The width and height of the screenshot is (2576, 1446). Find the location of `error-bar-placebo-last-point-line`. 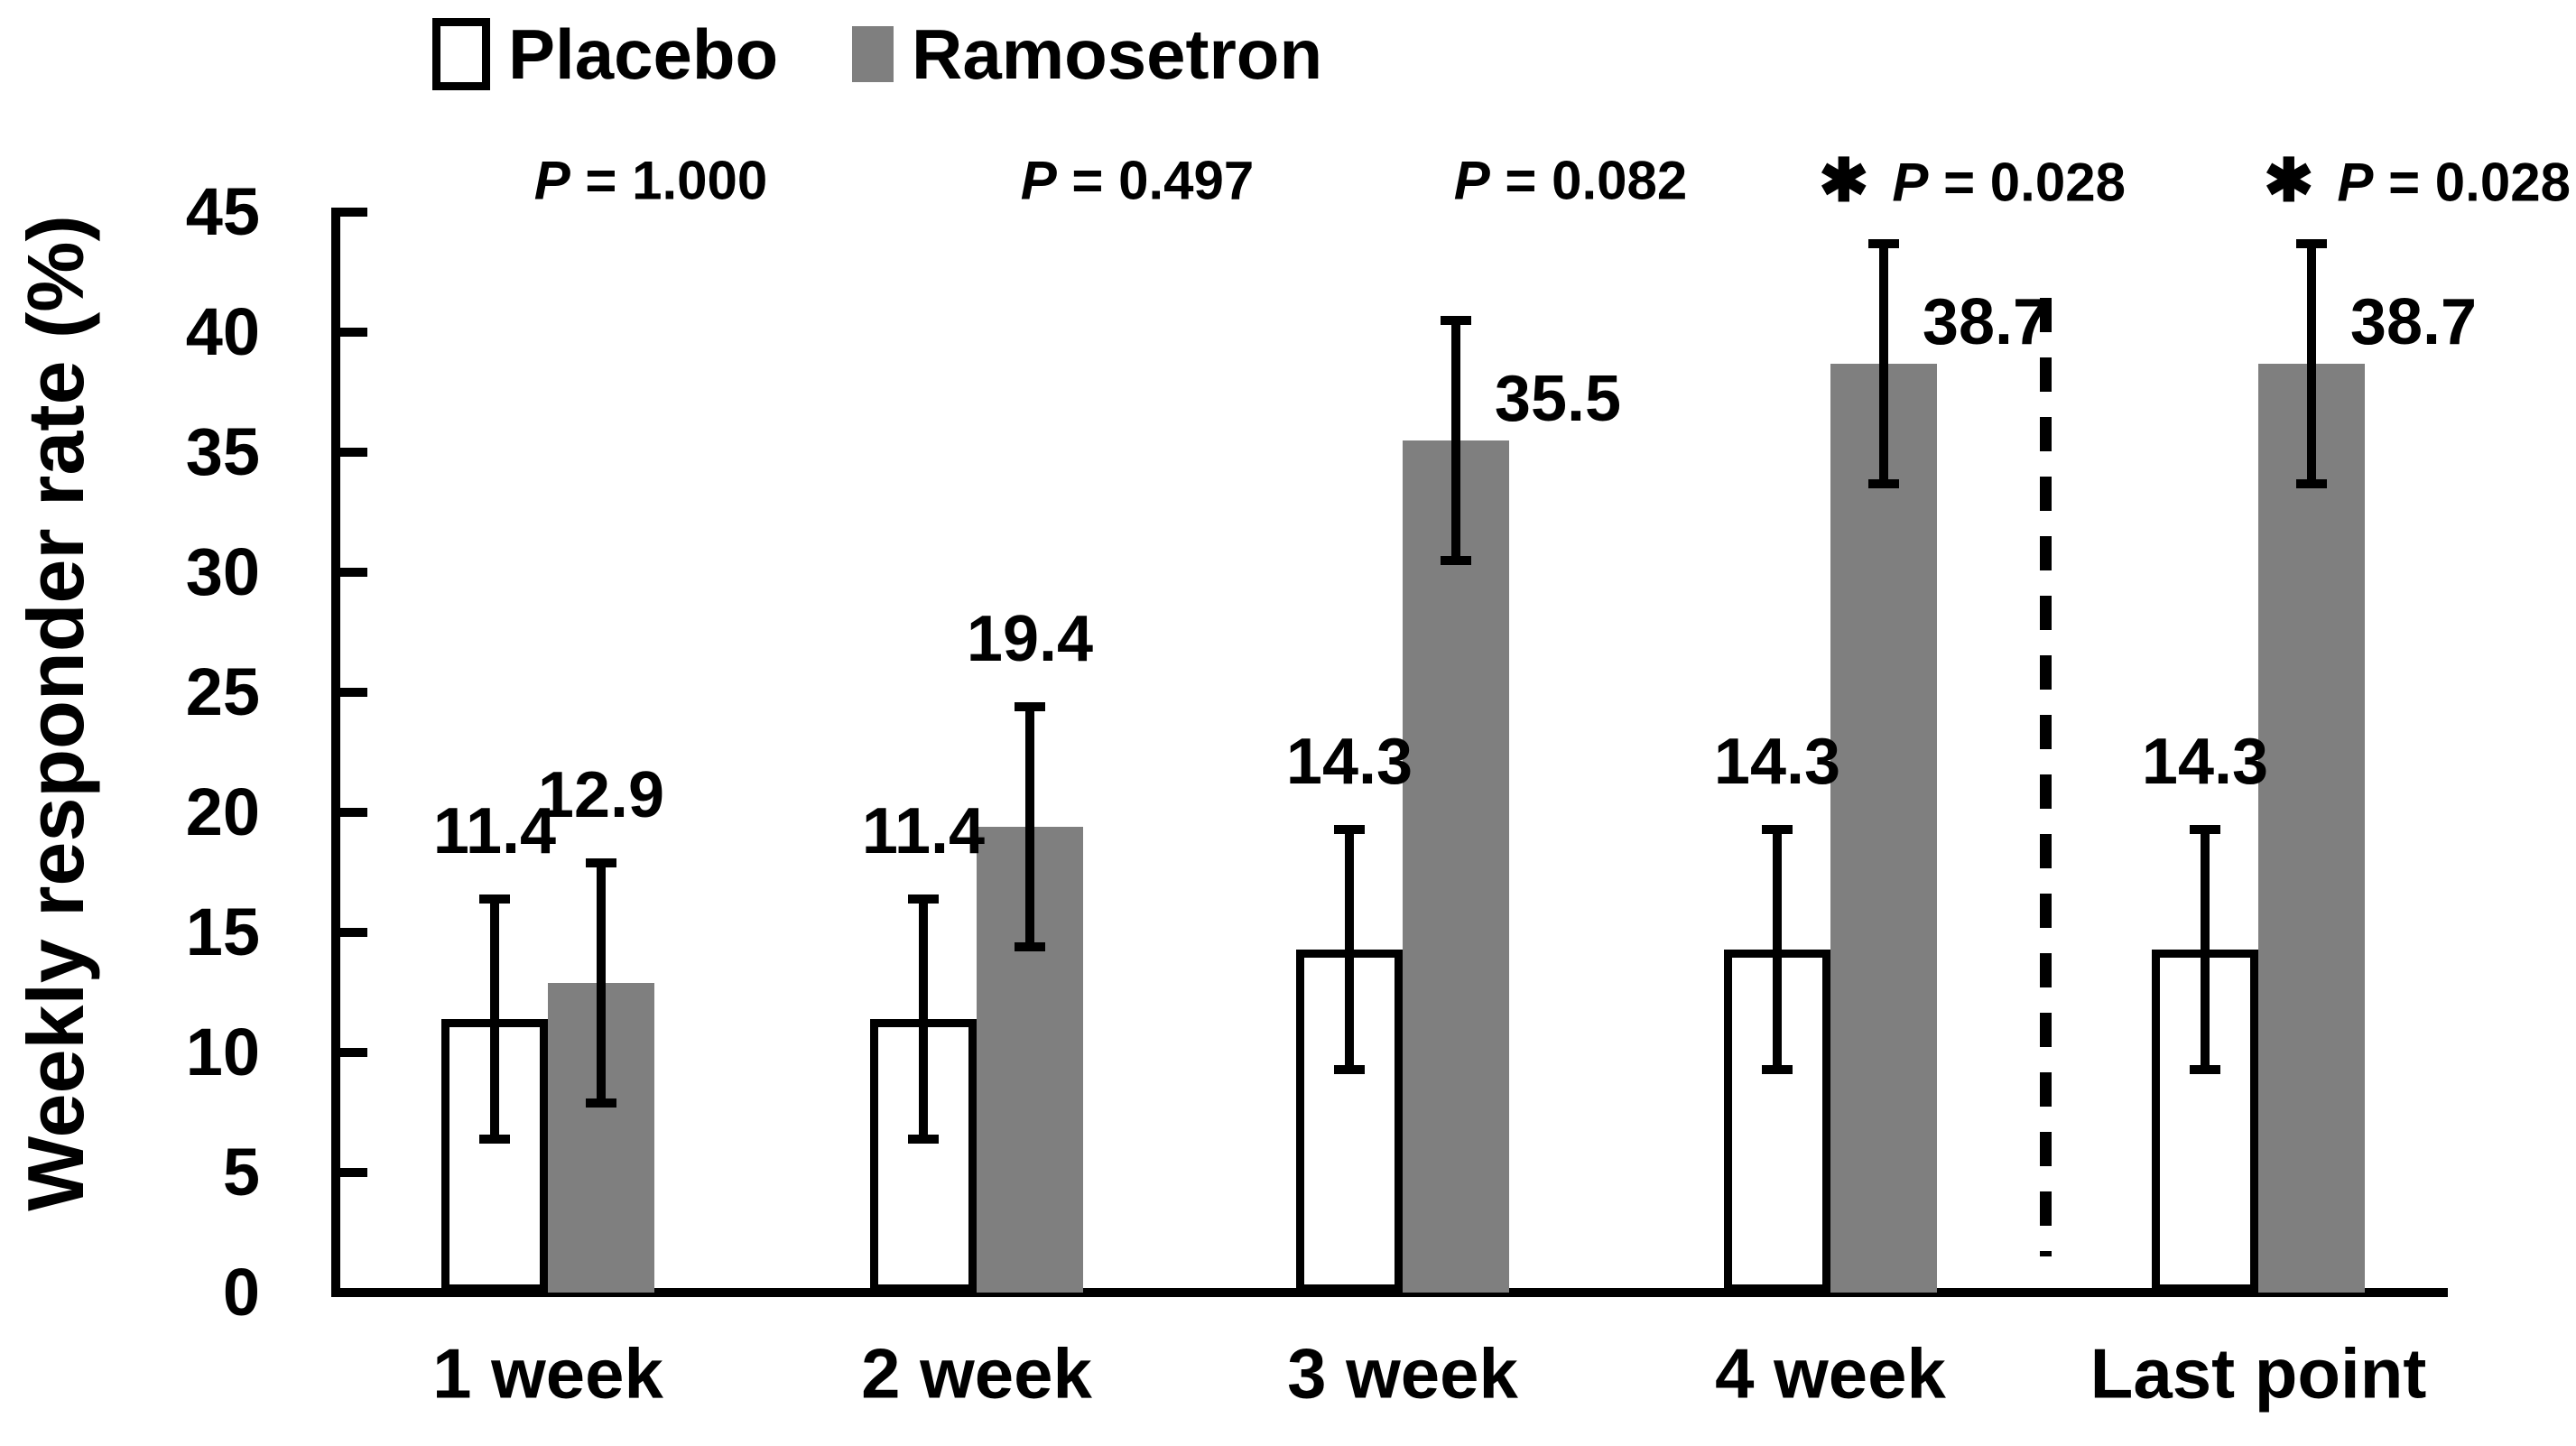

error-bar-placebo-last-point-line is located at coordinates (2205, 949).